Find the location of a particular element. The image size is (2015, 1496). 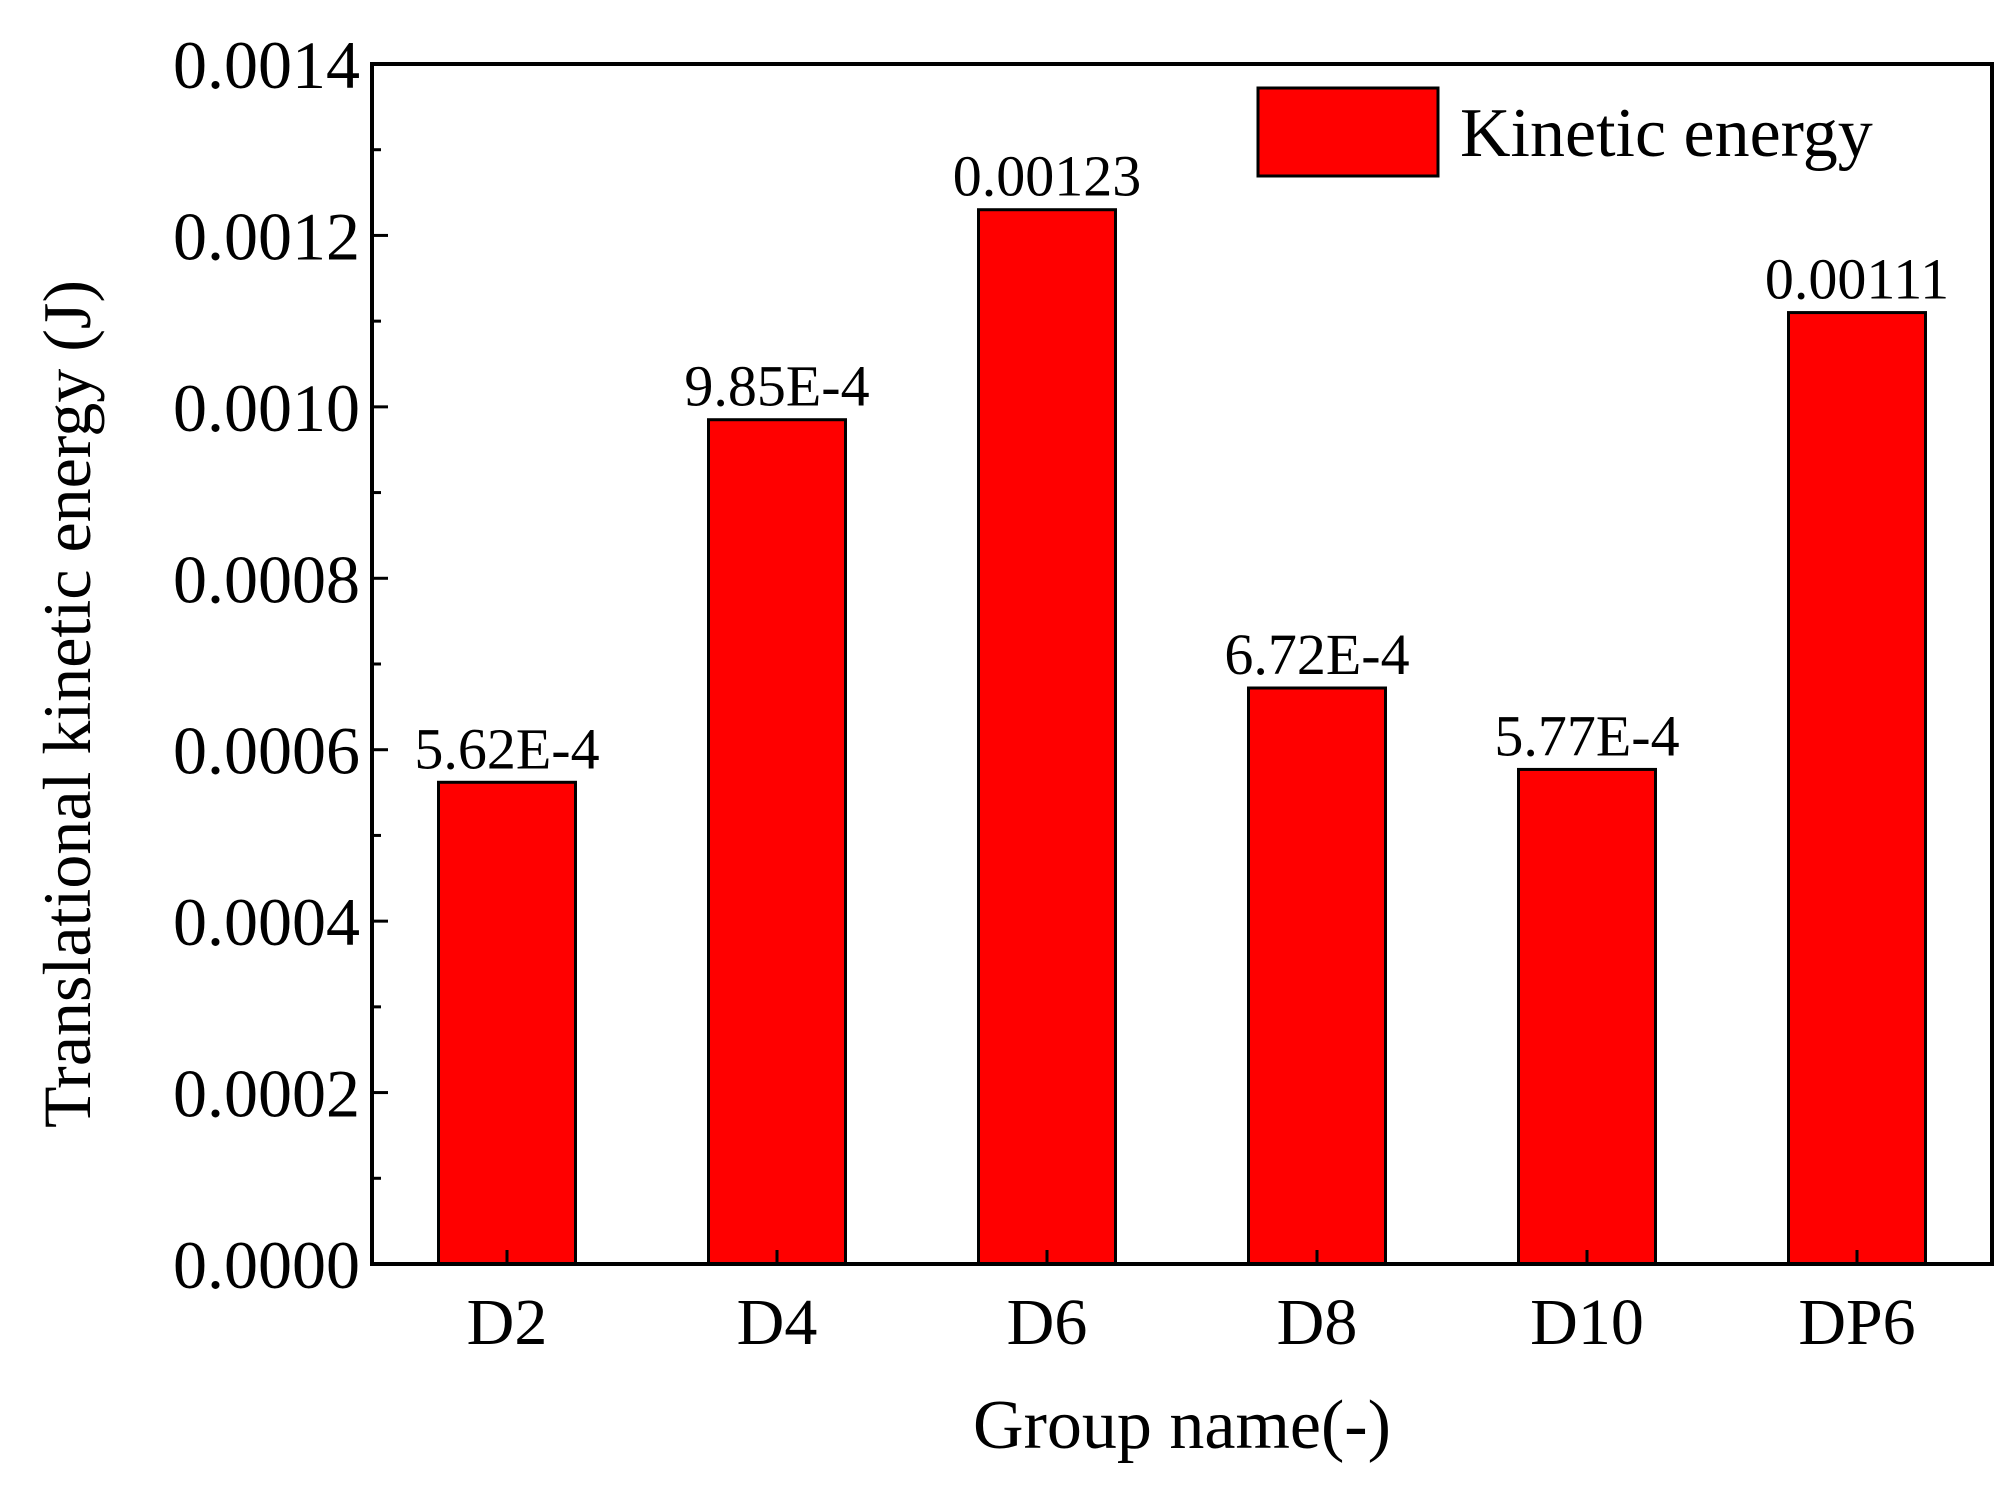

y-tick-label: 0.0006 is located at coordinates (266, 751).